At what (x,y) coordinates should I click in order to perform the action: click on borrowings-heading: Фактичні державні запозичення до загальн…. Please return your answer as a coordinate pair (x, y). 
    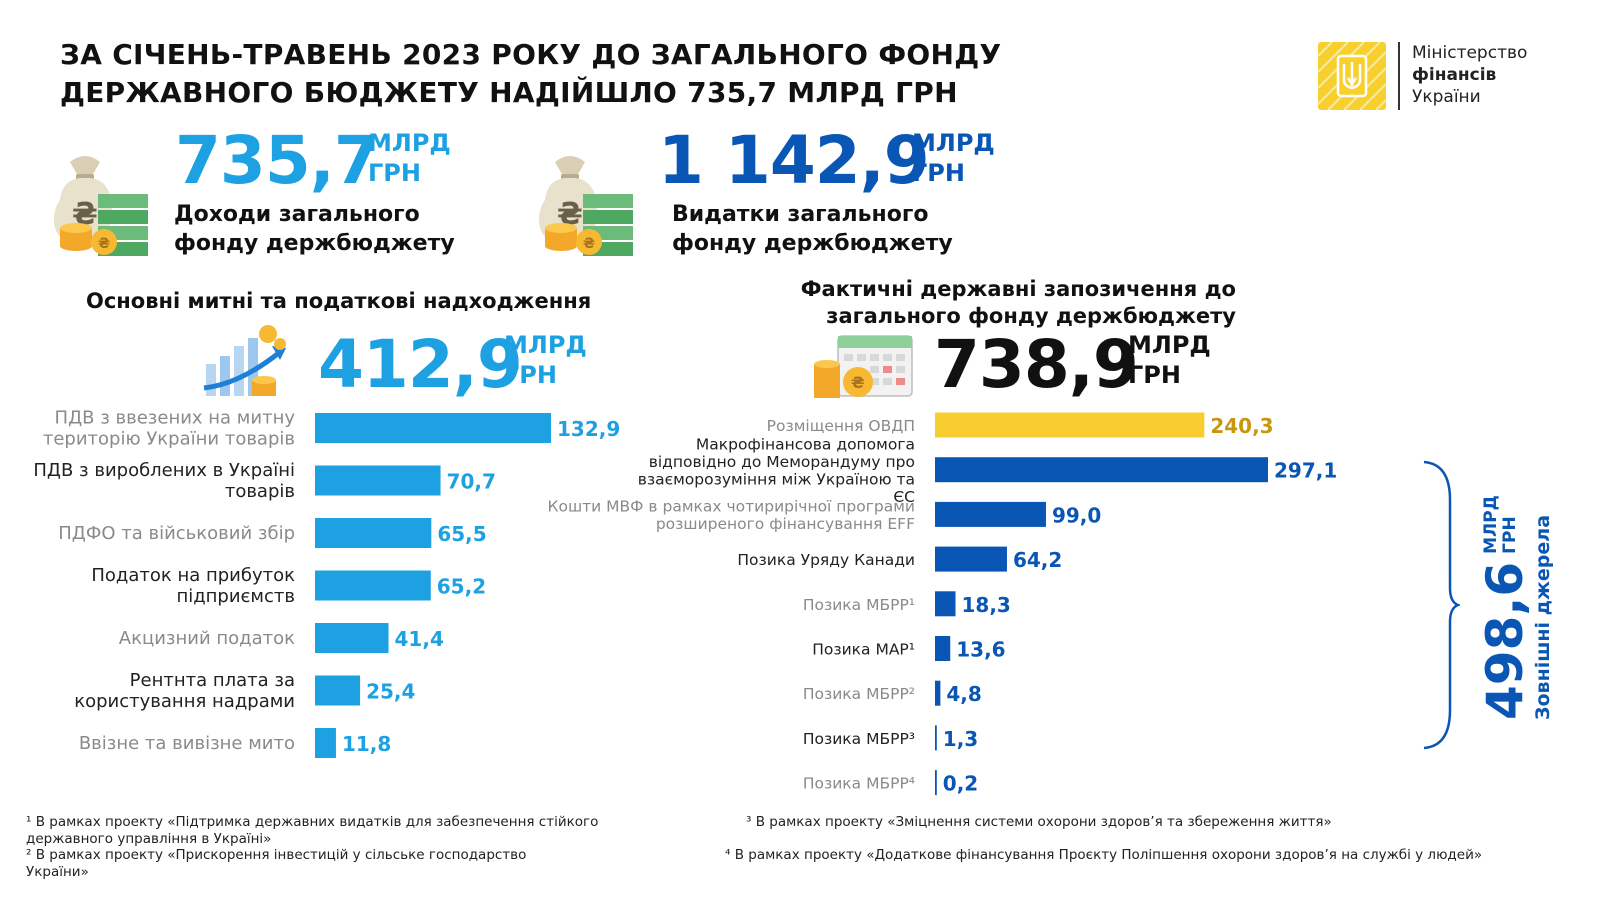
    Looking at the image, I should click on (968, 303).